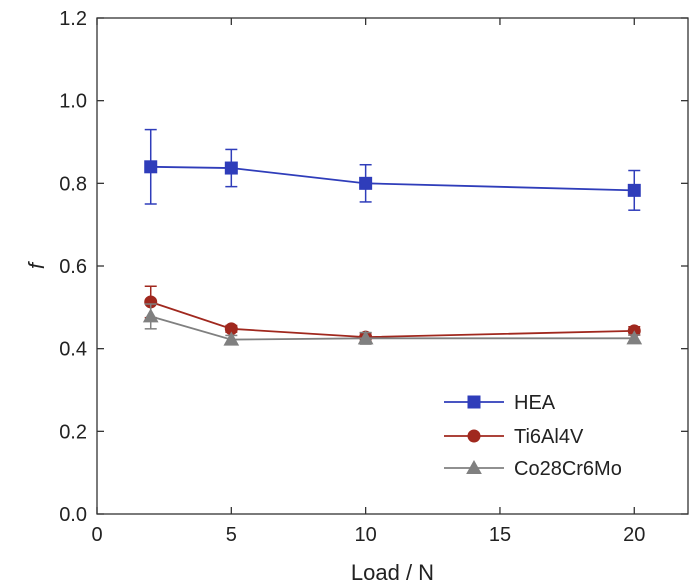 Image resolution: width=700 pixels, height=588 pixels. Describe the element at coordinates (392, 572) in the screenshot. I see `x-axis-title: Load / N` at that location.